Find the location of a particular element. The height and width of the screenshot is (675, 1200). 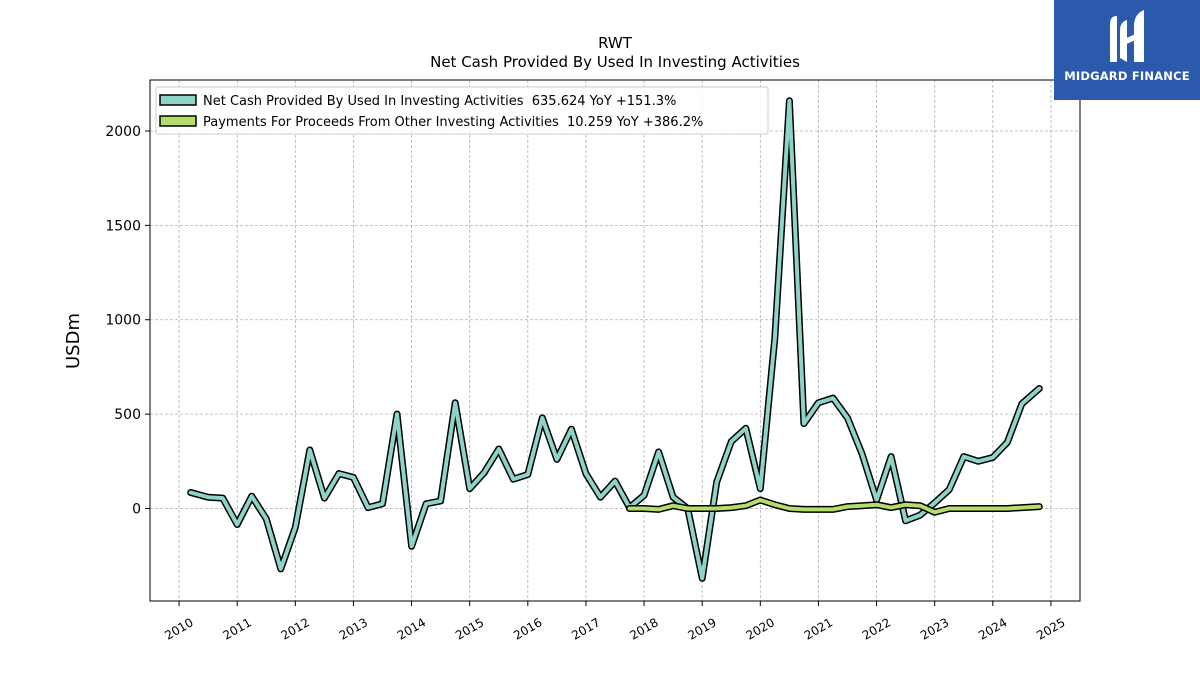

x-tick-label: 2016 is located at coordinates (527, 628).